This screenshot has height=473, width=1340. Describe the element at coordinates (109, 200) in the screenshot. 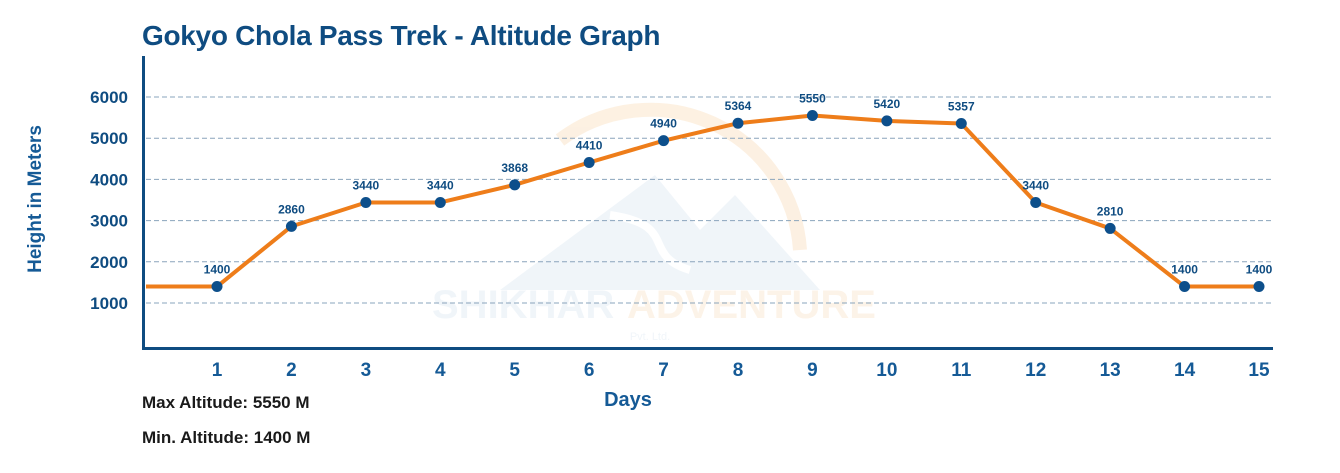

I see `y-axis-ticks: 6000 5000 4000 3000 2000 1000` at that location.